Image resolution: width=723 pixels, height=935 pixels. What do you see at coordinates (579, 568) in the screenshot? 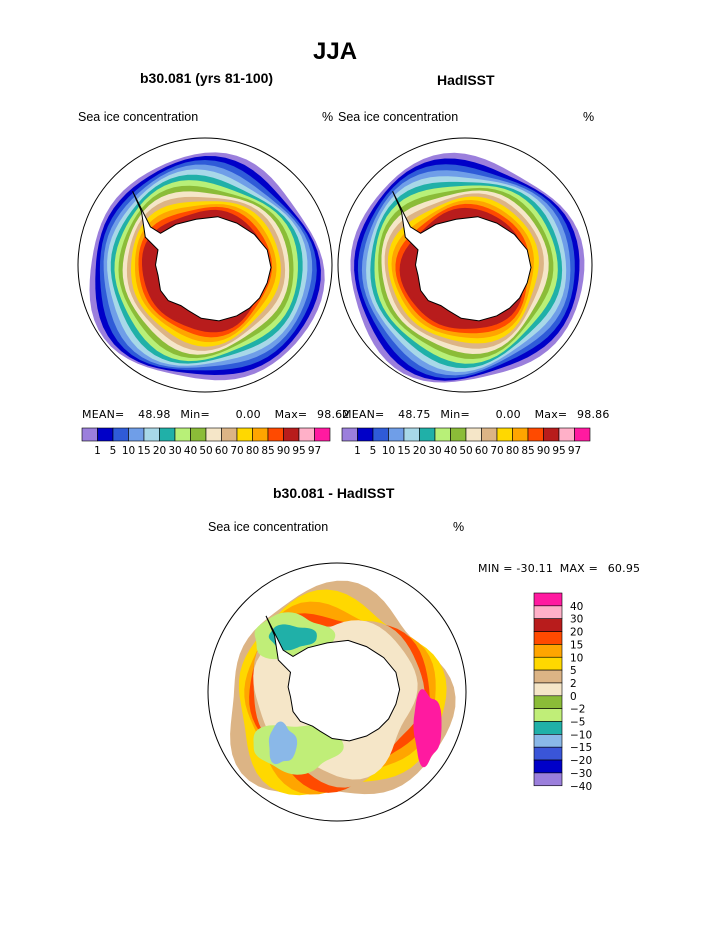
I see `diff-max-label: MAX =` at bounding box center [579, 568].